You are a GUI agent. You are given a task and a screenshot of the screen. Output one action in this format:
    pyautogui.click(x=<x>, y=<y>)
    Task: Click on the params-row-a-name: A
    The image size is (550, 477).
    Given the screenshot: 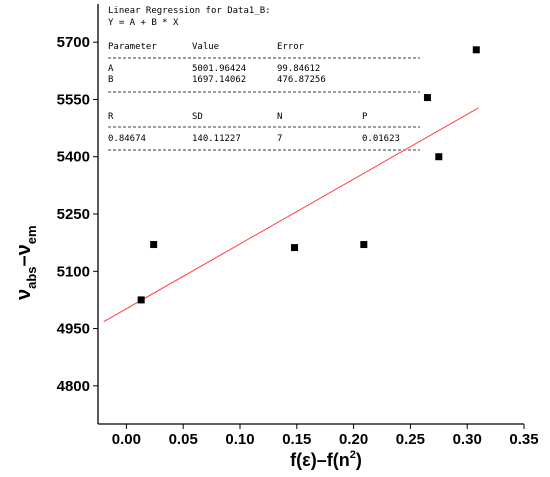 What is the action you would take?
    pyautogui.click(x=111, y=69)
    